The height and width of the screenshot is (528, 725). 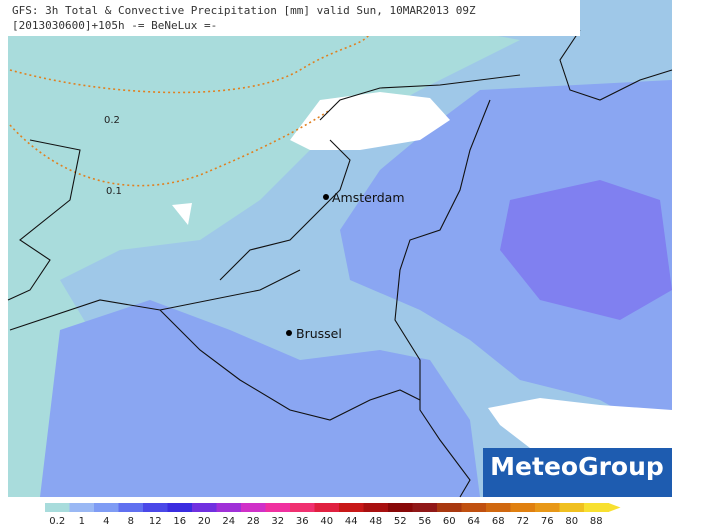 What do you see at coordinates (155, 521) in the screenshot?
I see `legend-tick-label: 12` at bounding box center [155, 521].